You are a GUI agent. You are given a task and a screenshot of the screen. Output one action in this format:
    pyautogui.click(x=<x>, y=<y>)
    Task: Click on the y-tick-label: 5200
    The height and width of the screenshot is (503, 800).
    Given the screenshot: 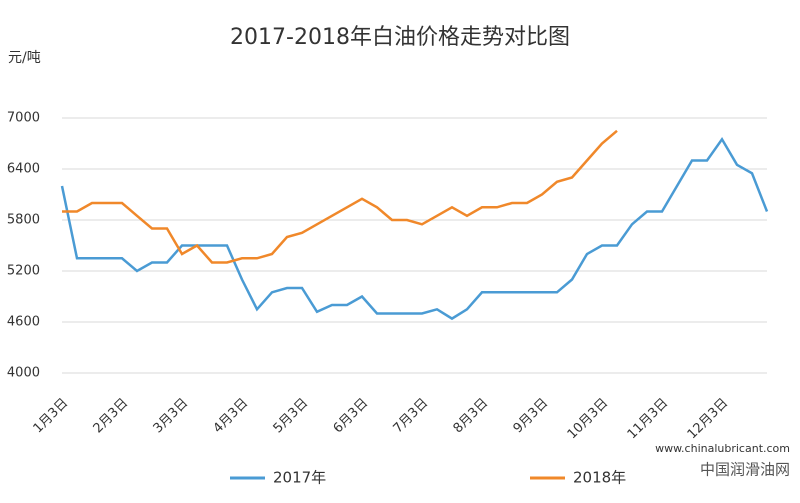 What is the action you would take?
    pyautogui.click(x=23, y=271)
    